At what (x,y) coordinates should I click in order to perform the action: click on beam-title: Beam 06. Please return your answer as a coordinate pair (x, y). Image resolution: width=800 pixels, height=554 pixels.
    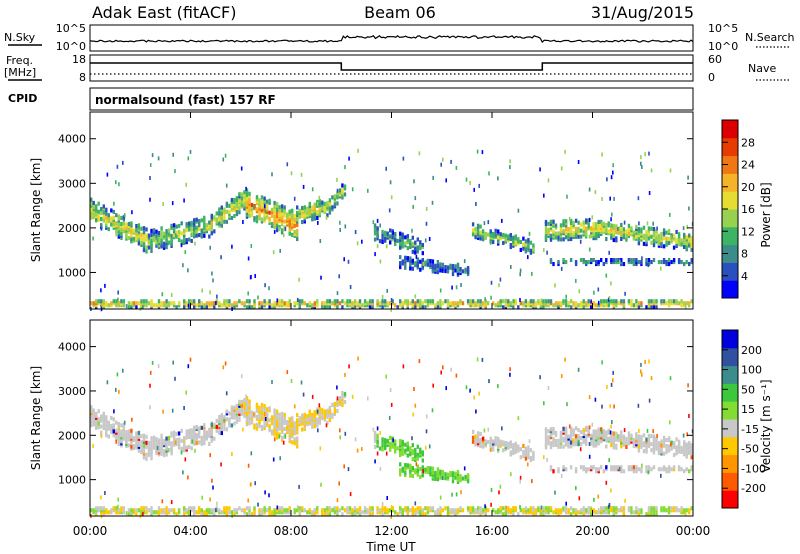
    Looking at the image, I should click on (400, 12).